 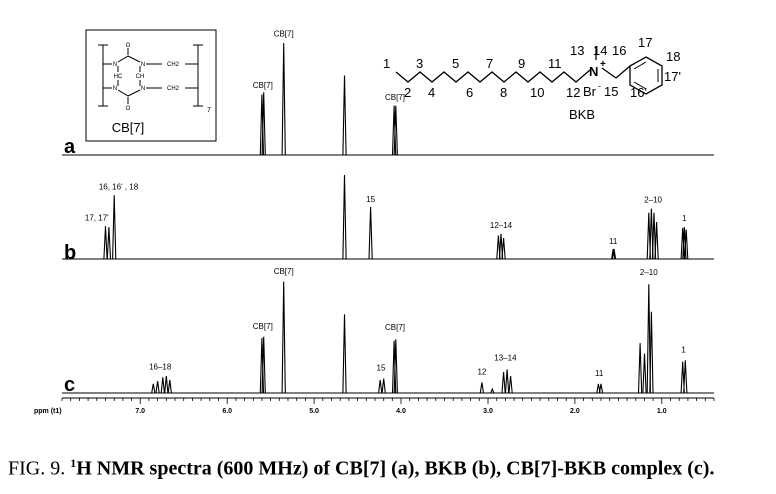 I want to click on x-tick-label: 3.0, so click(x=488, y=411).